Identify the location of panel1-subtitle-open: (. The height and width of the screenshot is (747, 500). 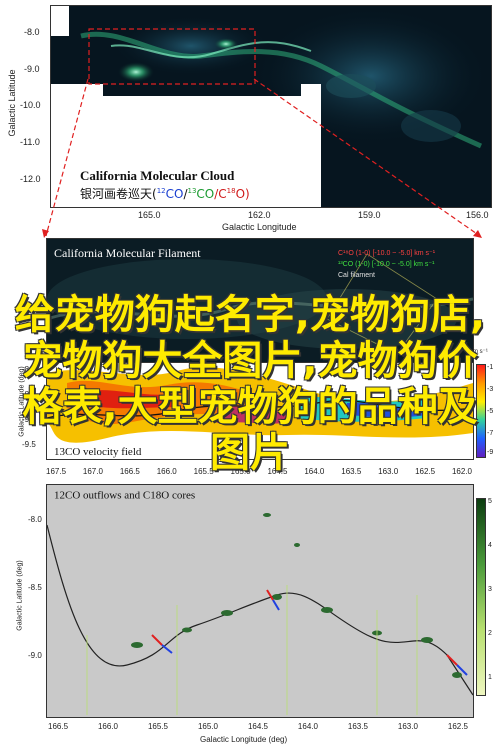
(154, 194).